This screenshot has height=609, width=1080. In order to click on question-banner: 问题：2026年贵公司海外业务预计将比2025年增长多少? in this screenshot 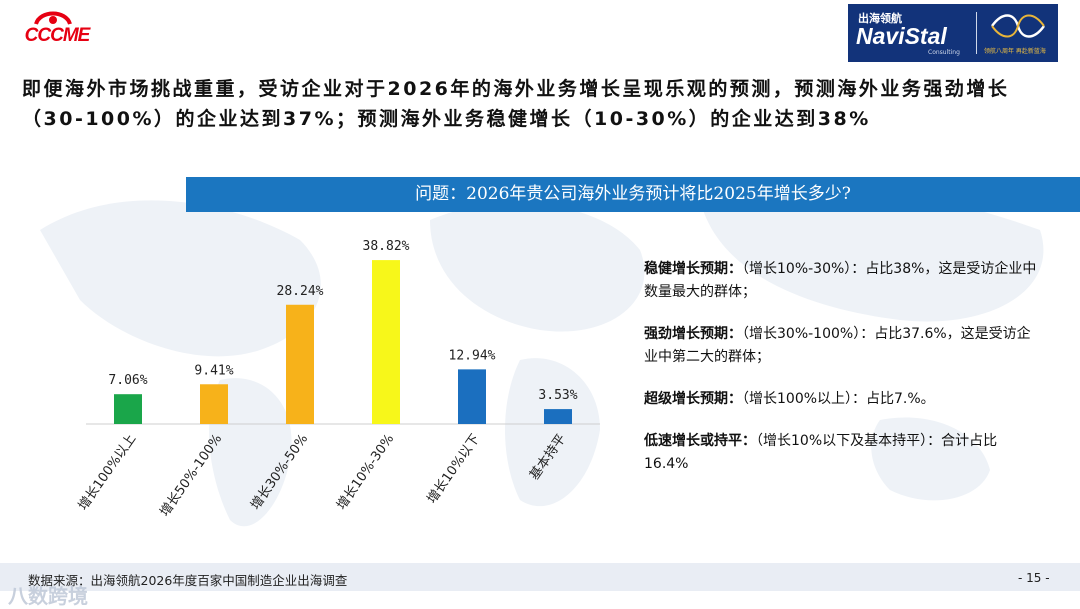, I will do `click(633, 194)`.